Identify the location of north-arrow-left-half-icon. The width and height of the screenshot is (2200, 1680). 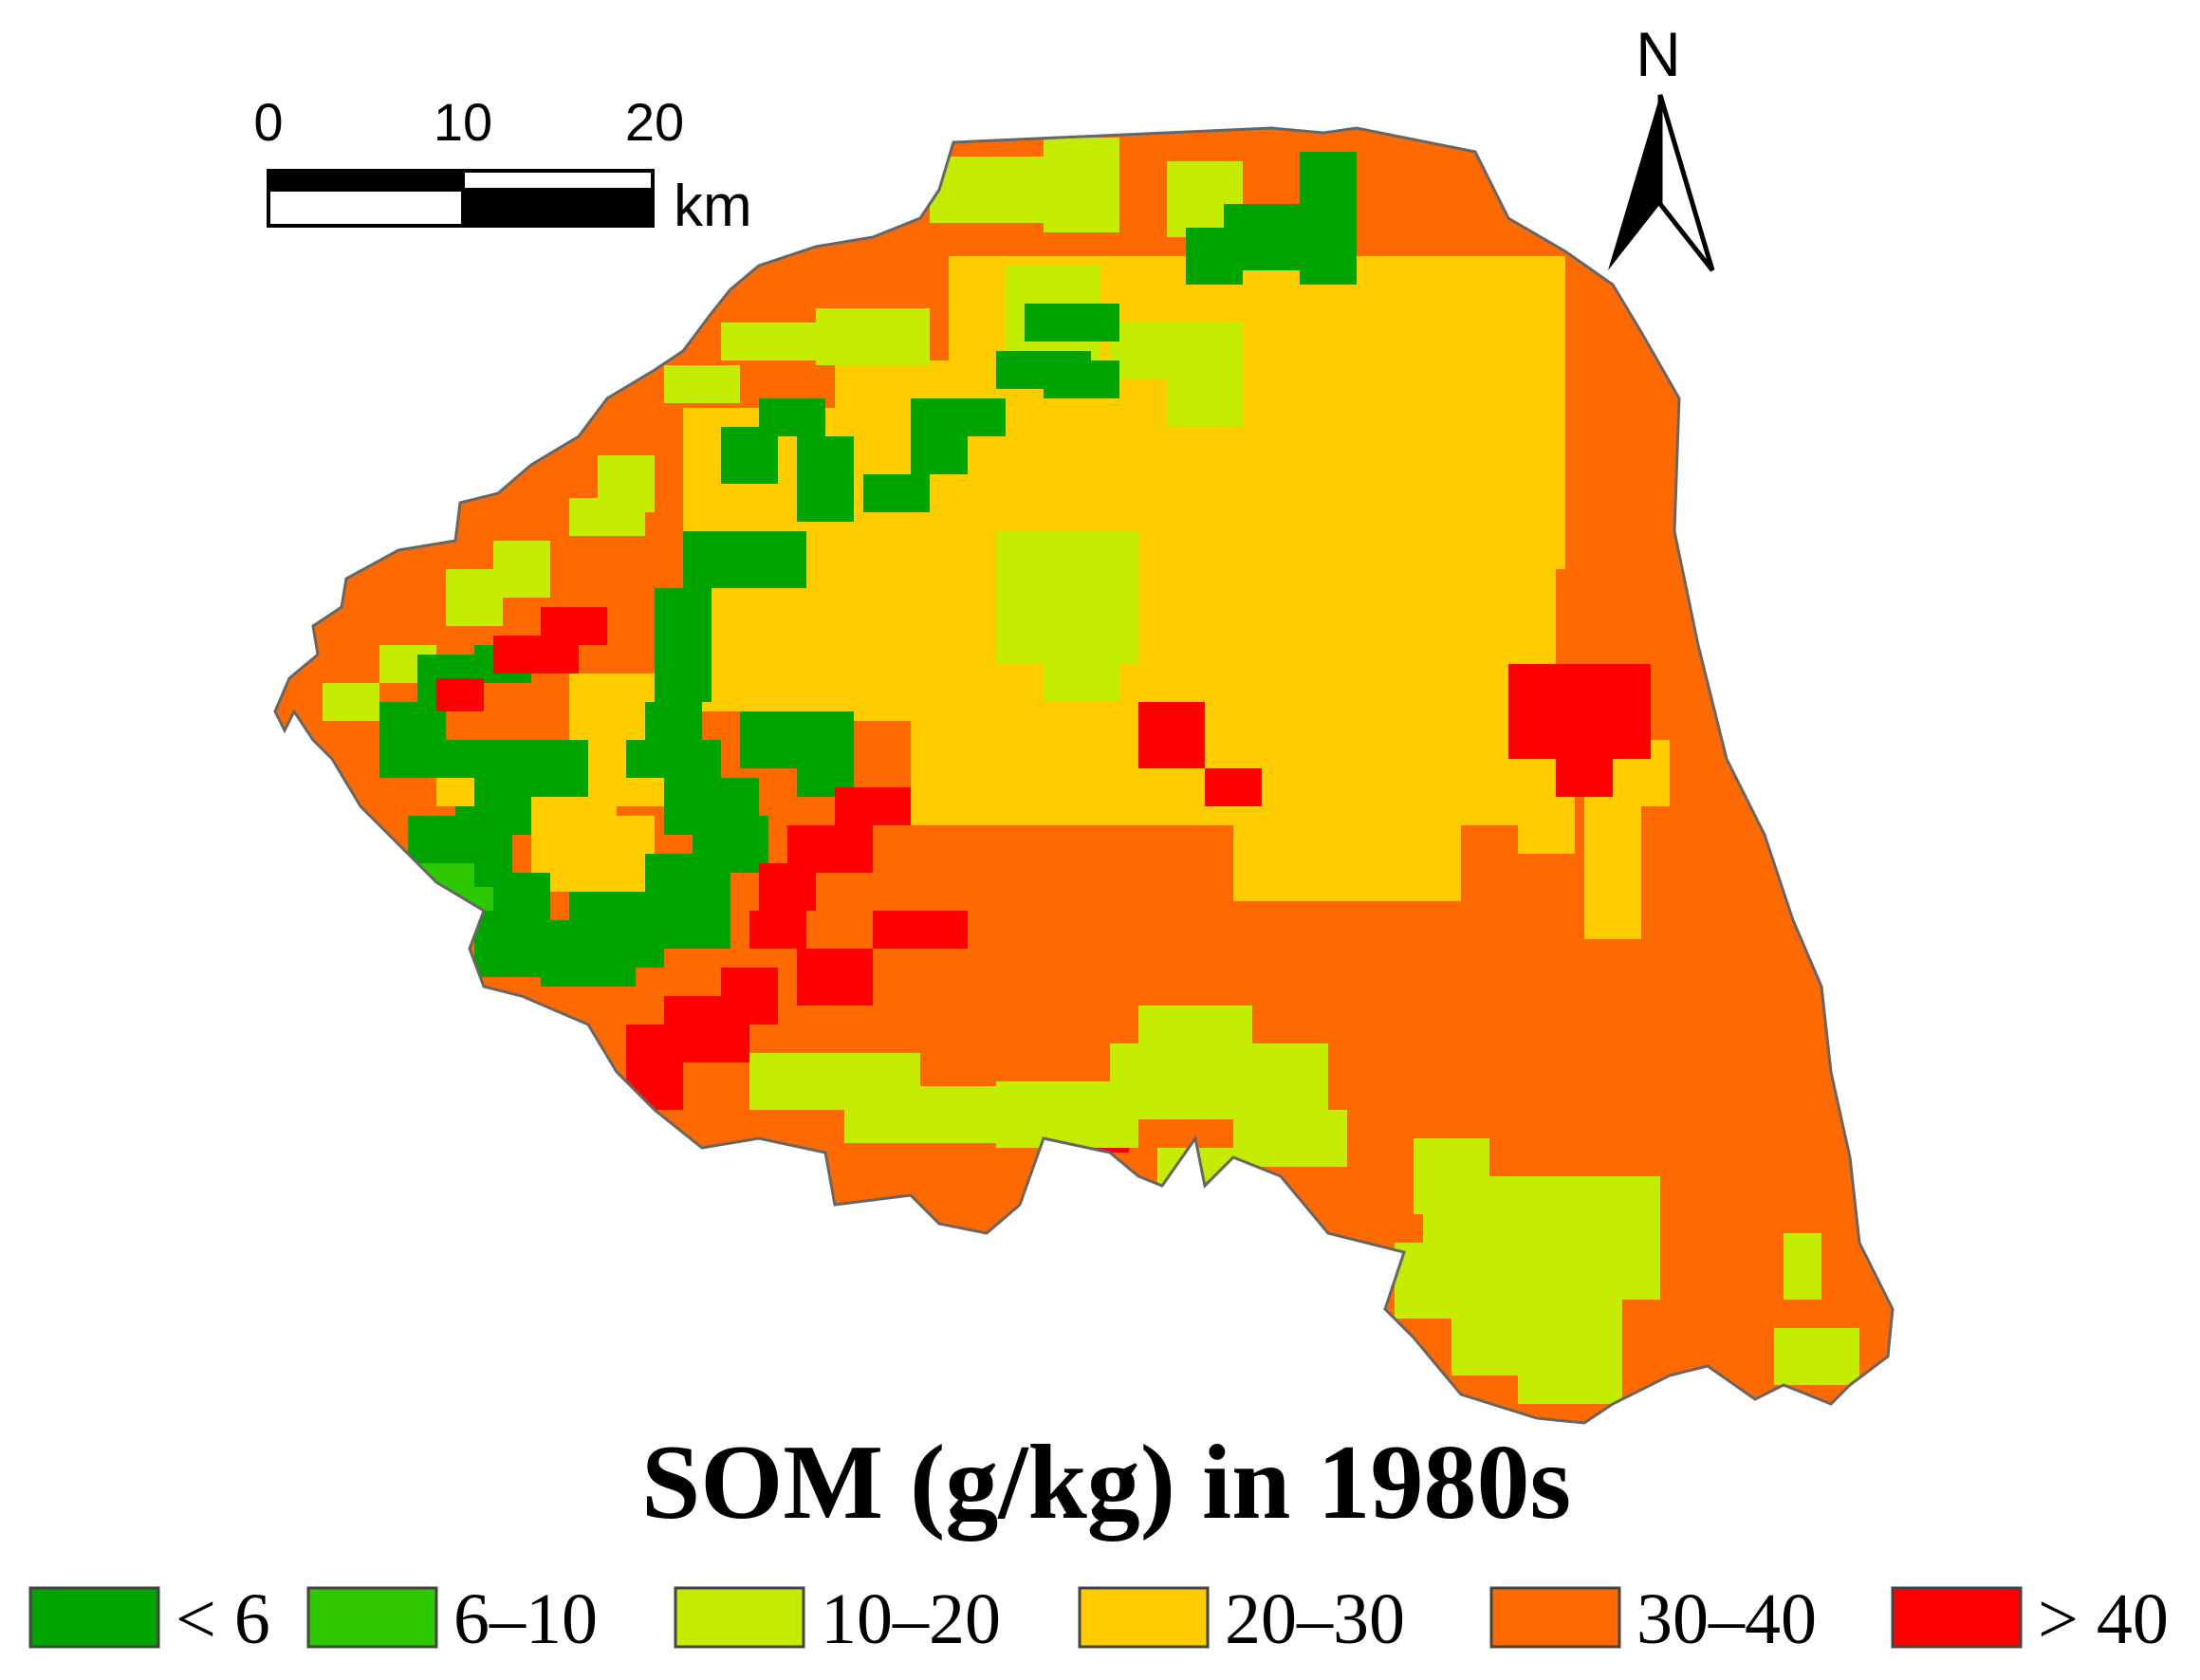
(1634, 182).